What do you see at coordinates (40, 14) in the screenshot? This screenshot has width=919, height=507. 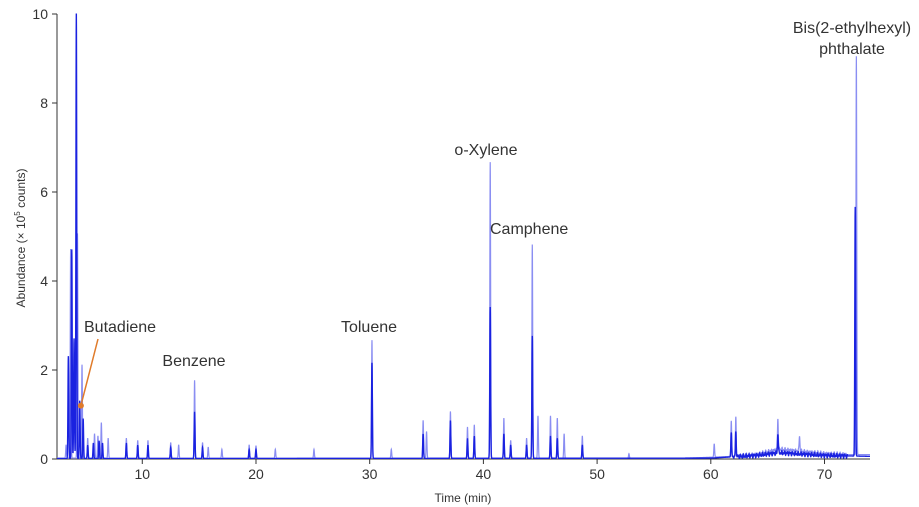 I see `y-tick-label: 10` at bounding box center [40, 14].